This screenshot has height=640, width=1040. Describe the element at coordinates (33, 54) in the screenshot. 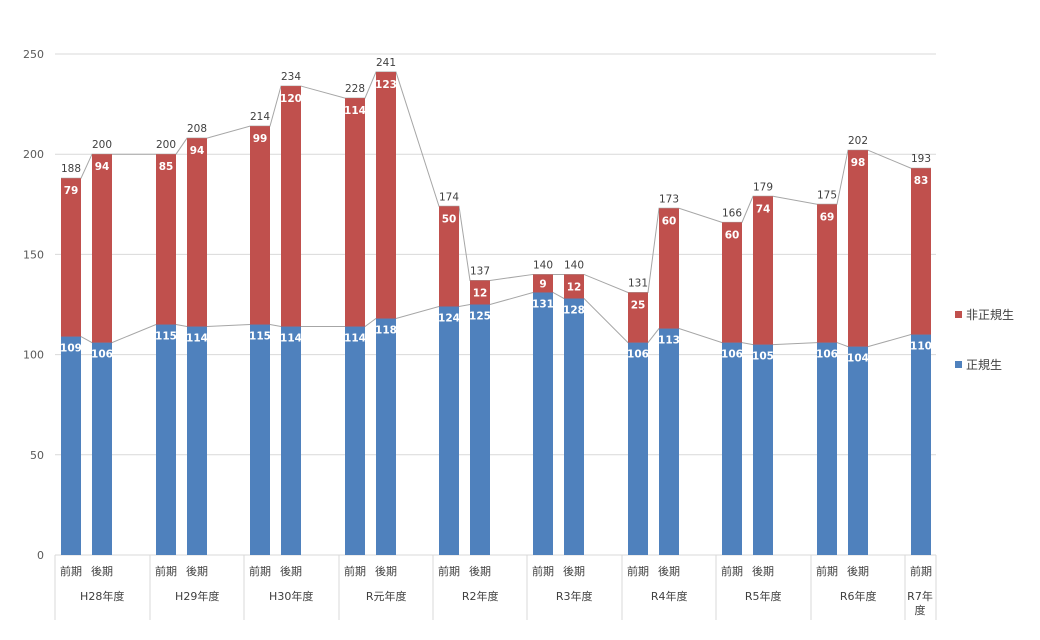

I see `y-tick-label: 250` at that location.